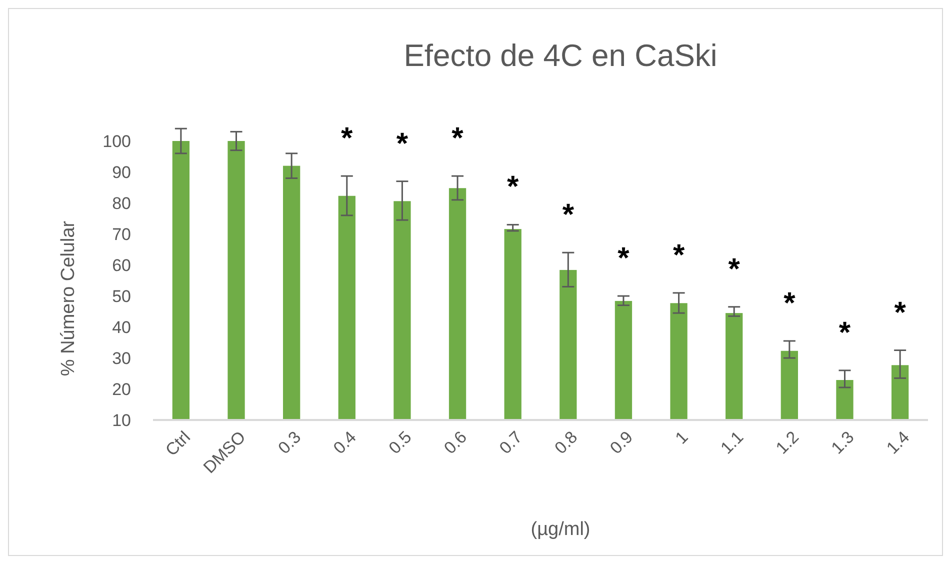 This screenshot has height=564, width=951. What do you see at coordinates (289, 443) in the screenshot?
I see `x-tick-label: 0.3` at bounding box center [289, 443].